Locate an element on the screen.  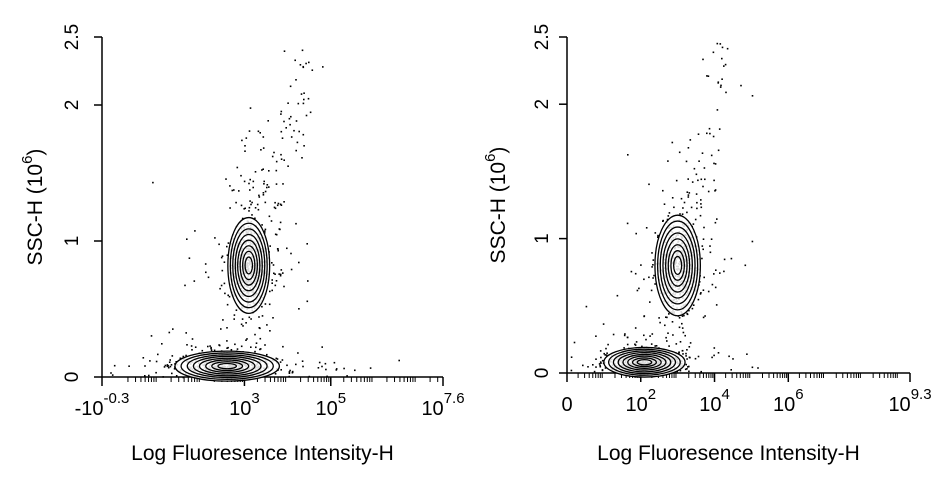
y-tick-label: 0 is located at coordinates (542, 373).